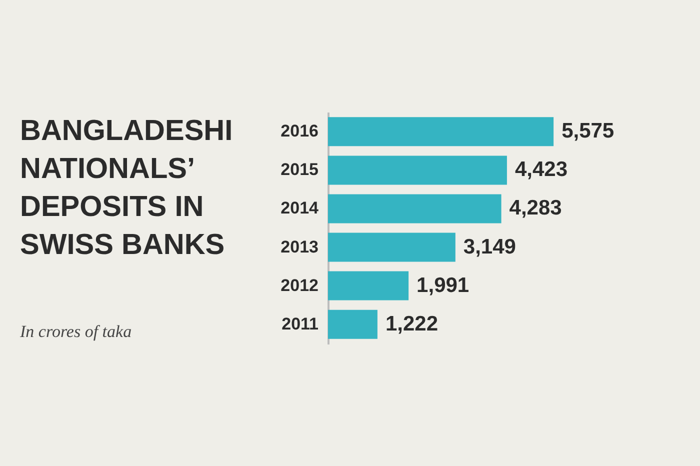  I want to click on data-label: 4,423, so click(541, 169).